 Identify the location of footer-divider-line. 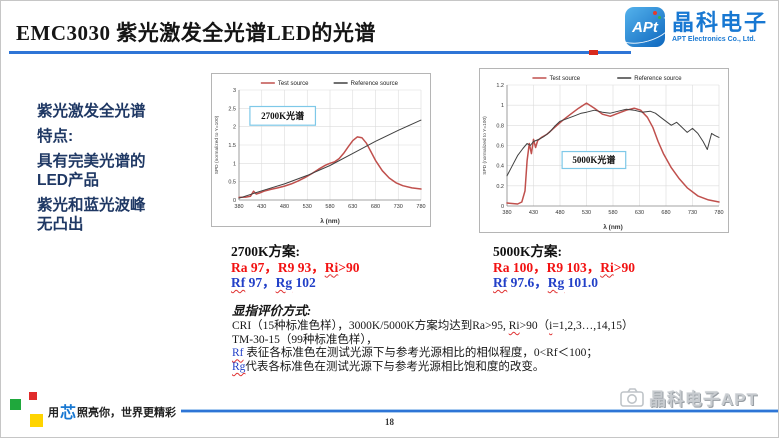
(479, 411).